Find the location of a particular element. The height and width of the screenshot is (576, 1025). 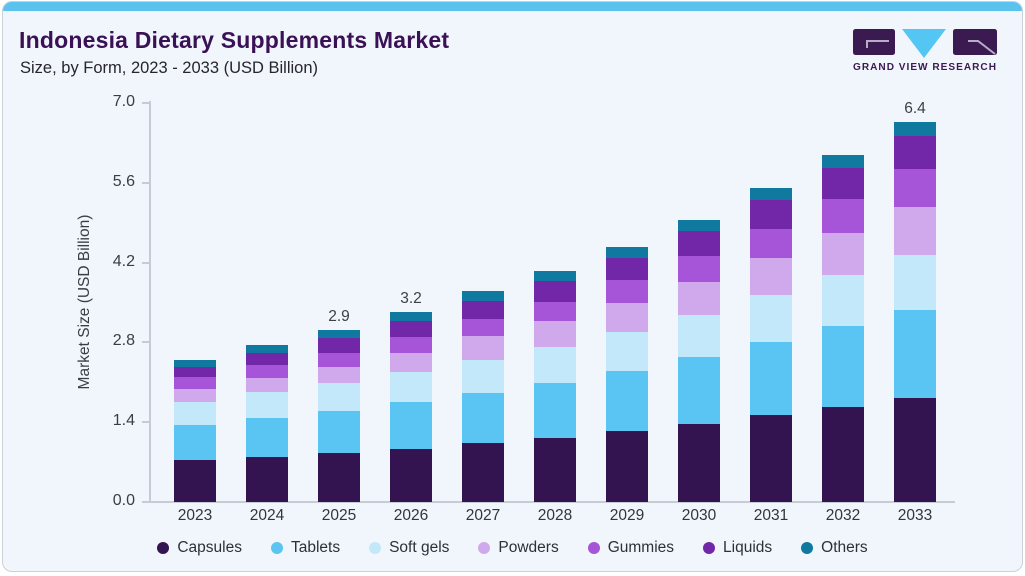

legend-item-others: Others is located at coordinates (834, 548).